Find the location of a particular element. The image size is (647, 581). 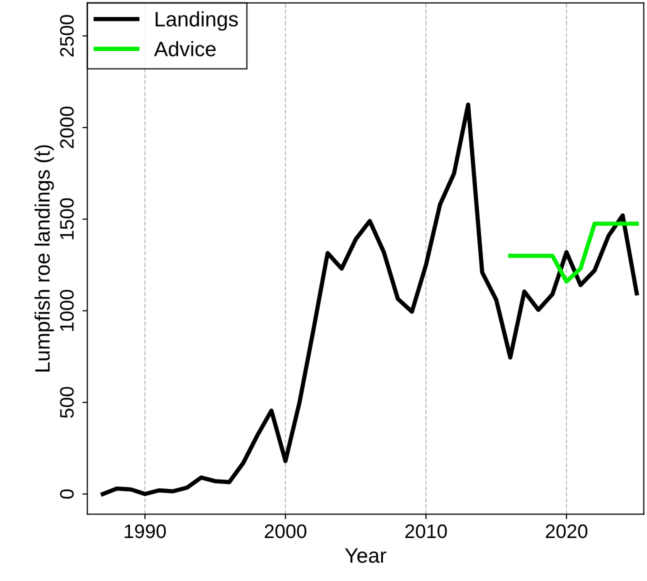

y-tick-label: 1000 is located at coordinates (67, 310).